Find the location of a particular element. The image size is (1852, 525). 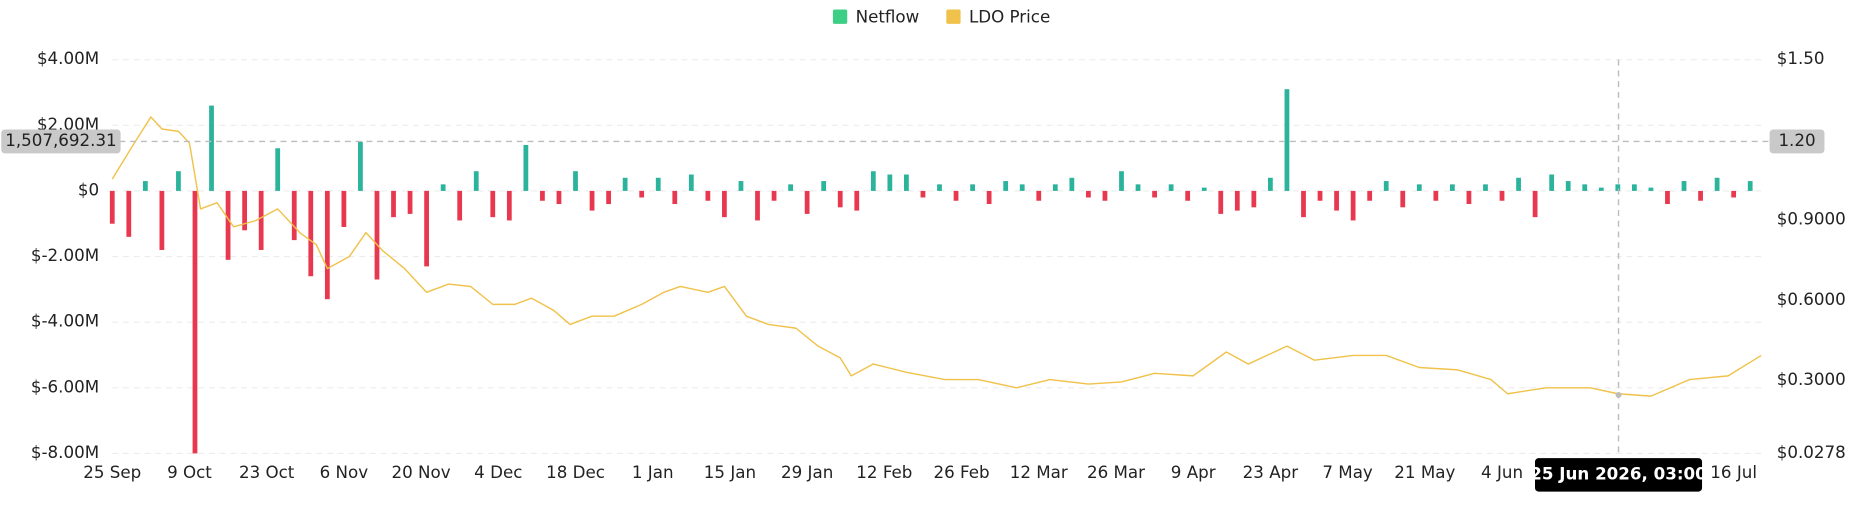

x-tick-label: 26 Feb is located at coordinates (962, 472).